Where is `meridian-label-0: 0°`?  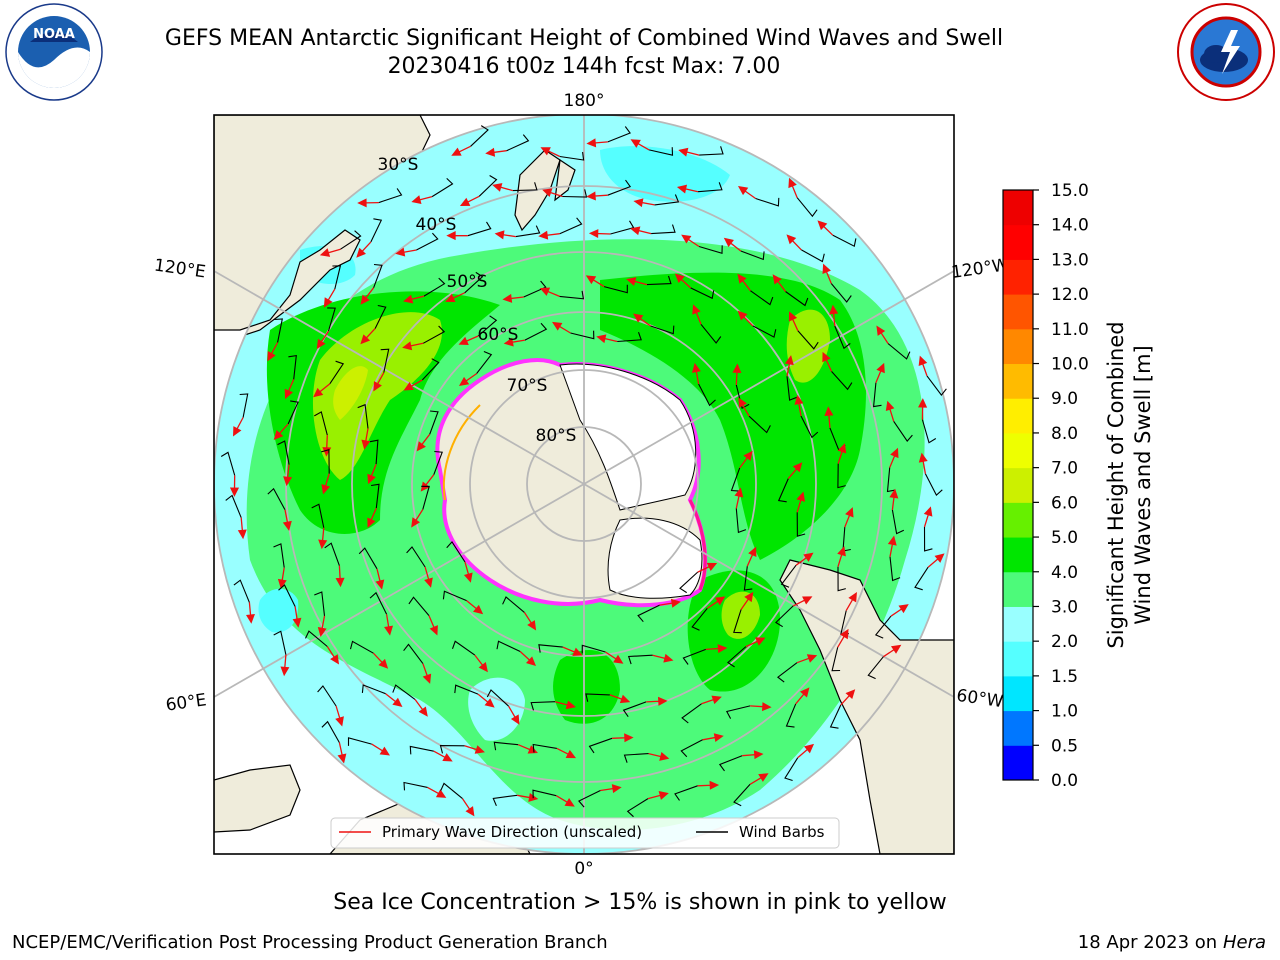
meridian-label-0: 0° is located at coordinates (583, 869).